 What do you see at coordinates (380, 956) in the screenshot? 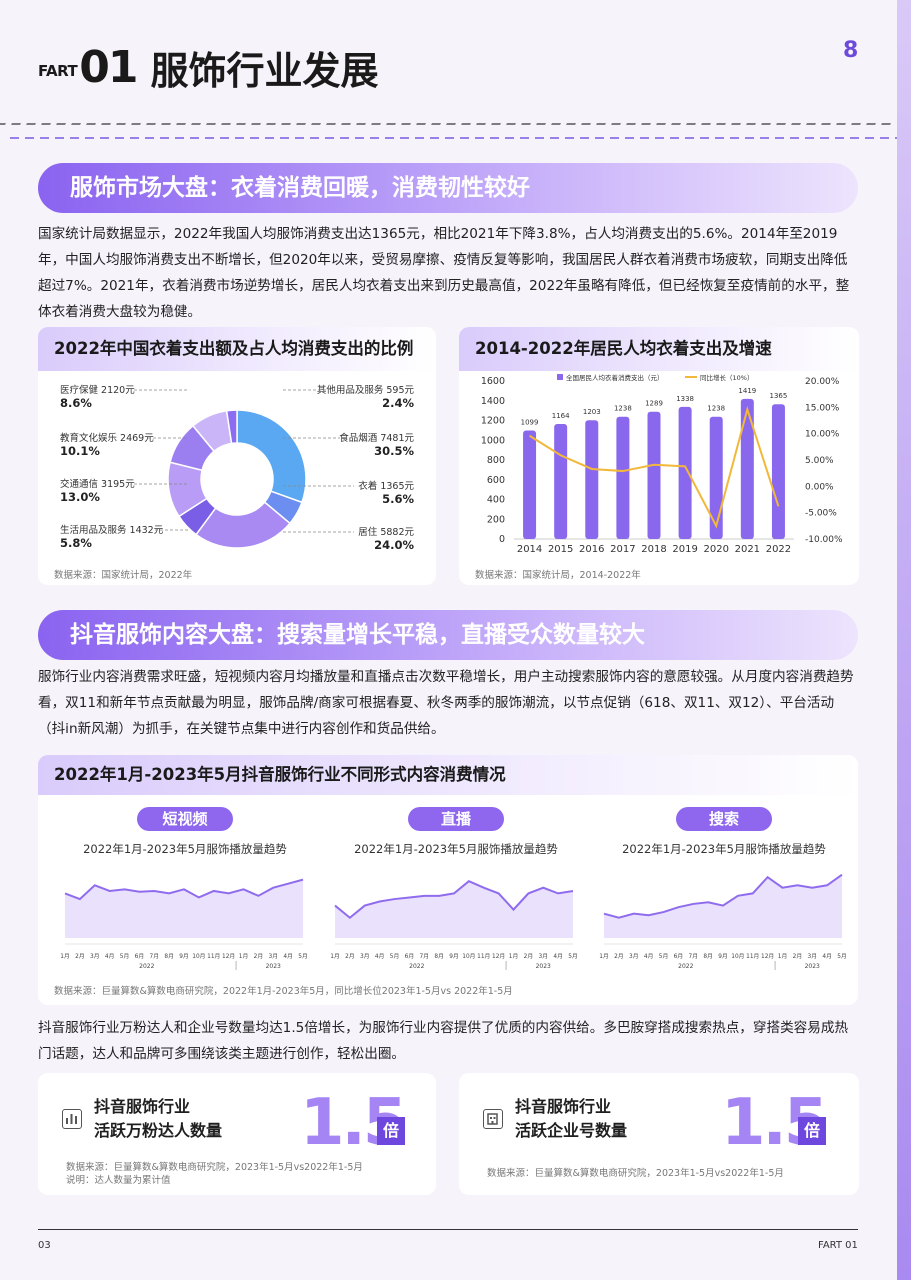
I see `trend-month-1-3: 4月` at bounding box center [380, 956].